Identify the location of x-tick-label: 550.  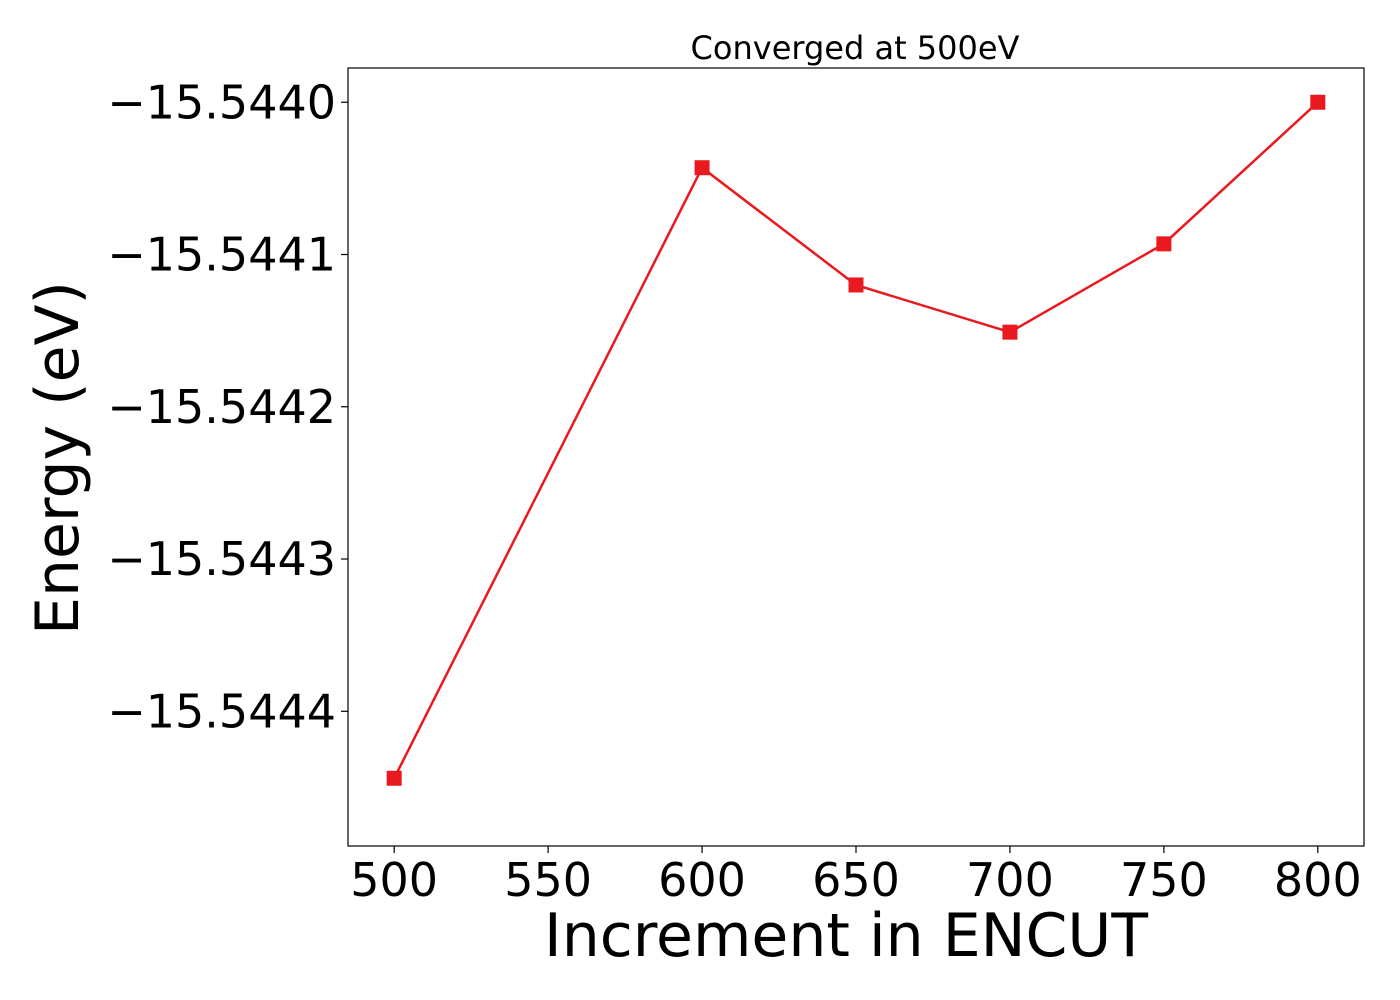
(548, 880).